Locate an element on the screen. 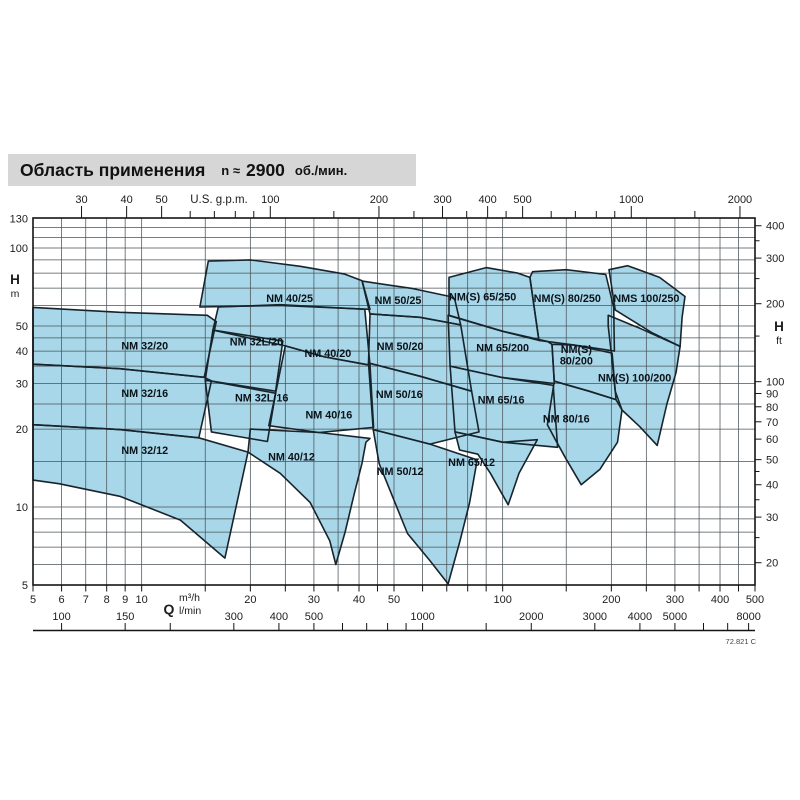 This screenshot has height=800, width=800. bottom-tick-label: 40 is located at coordinates (359, 600).